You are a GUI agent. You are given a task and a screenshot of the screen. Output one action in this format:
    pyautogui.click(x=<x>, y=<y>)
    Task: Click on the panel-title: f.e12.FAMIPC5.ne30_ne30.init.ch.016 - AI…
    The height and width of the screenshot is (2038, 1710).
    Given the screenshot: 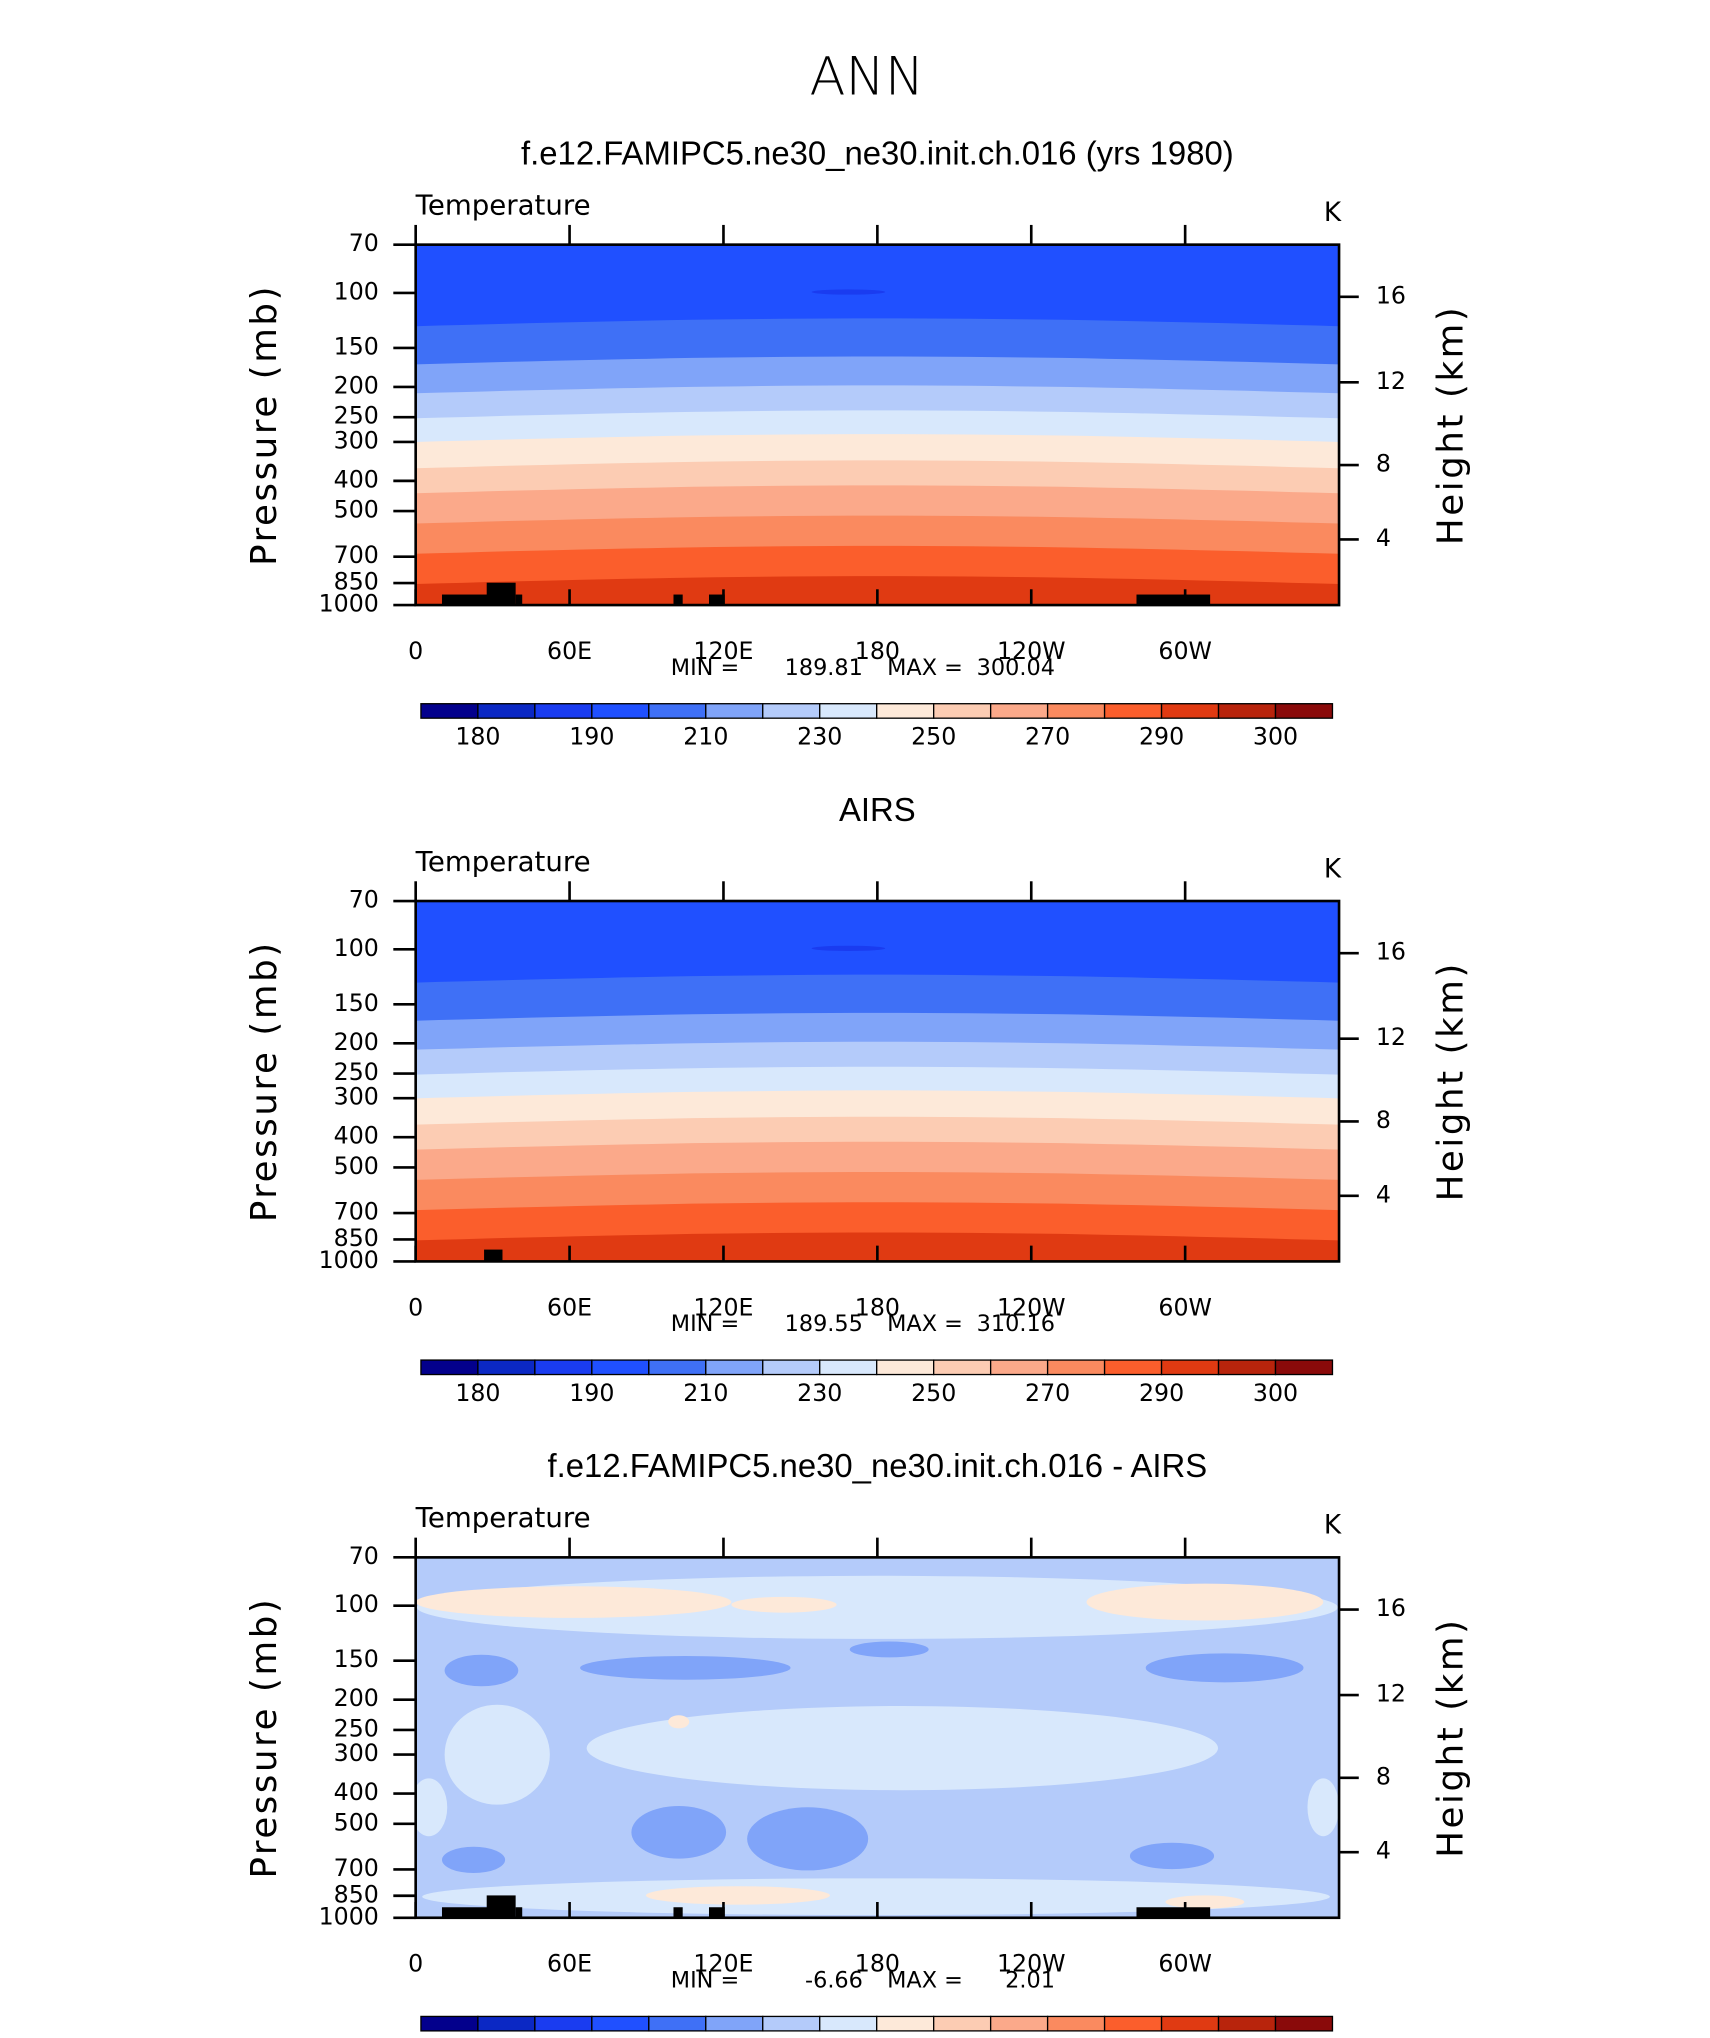 What is the action you would take?
    pyautogui.click(x=877, y=1465)
    